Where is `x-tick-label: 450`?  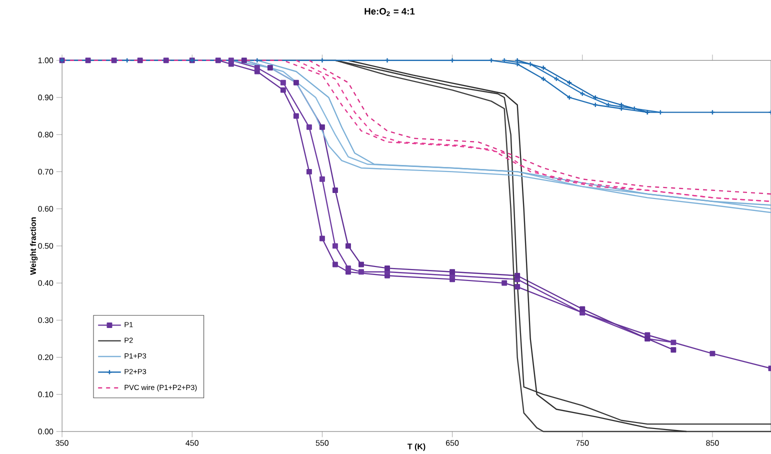
x-tick-label: 450 is located at coordinates (192, 443).